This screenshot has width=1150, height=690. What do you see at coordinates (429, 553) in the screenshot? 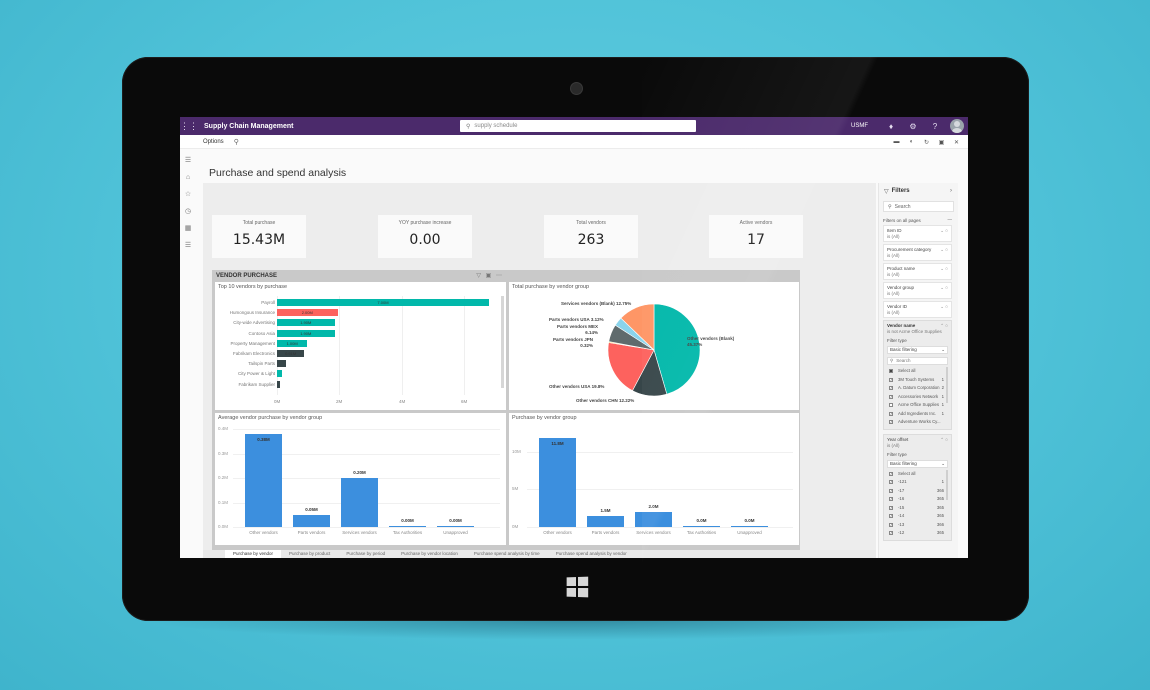
I see `tab-purchase-by-vendor-location: Purchase by vendor location` at bounding box center [429, 553].